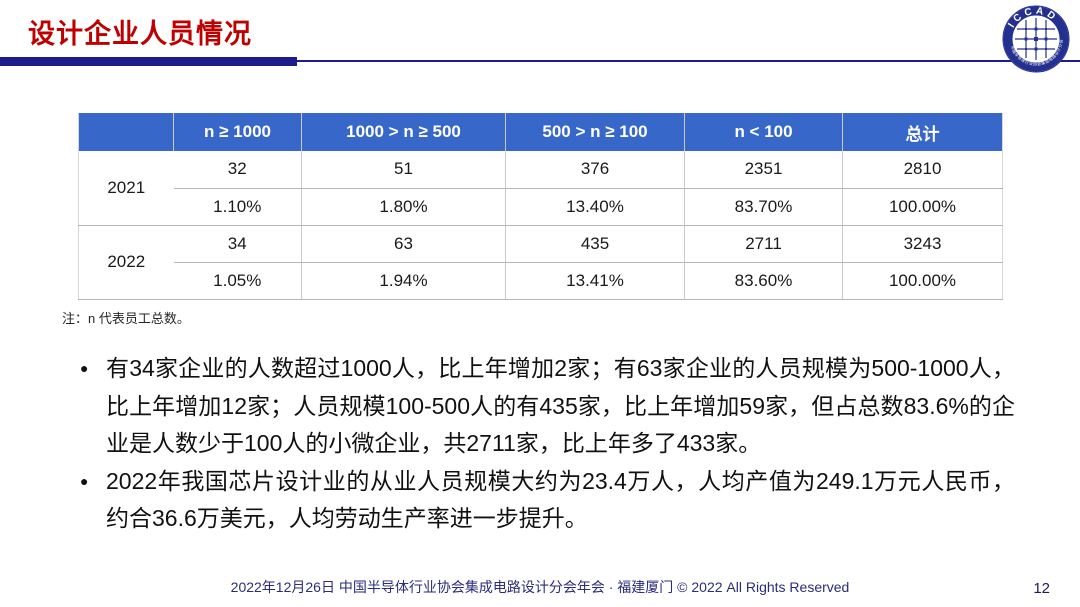 Image resolution: width=1080 pixels, height=607 pixels. What do you see at coordinates (595, 170) in the screenshot?
I see `cell-2021-count-2: 376` at bounding box center [595, 170].